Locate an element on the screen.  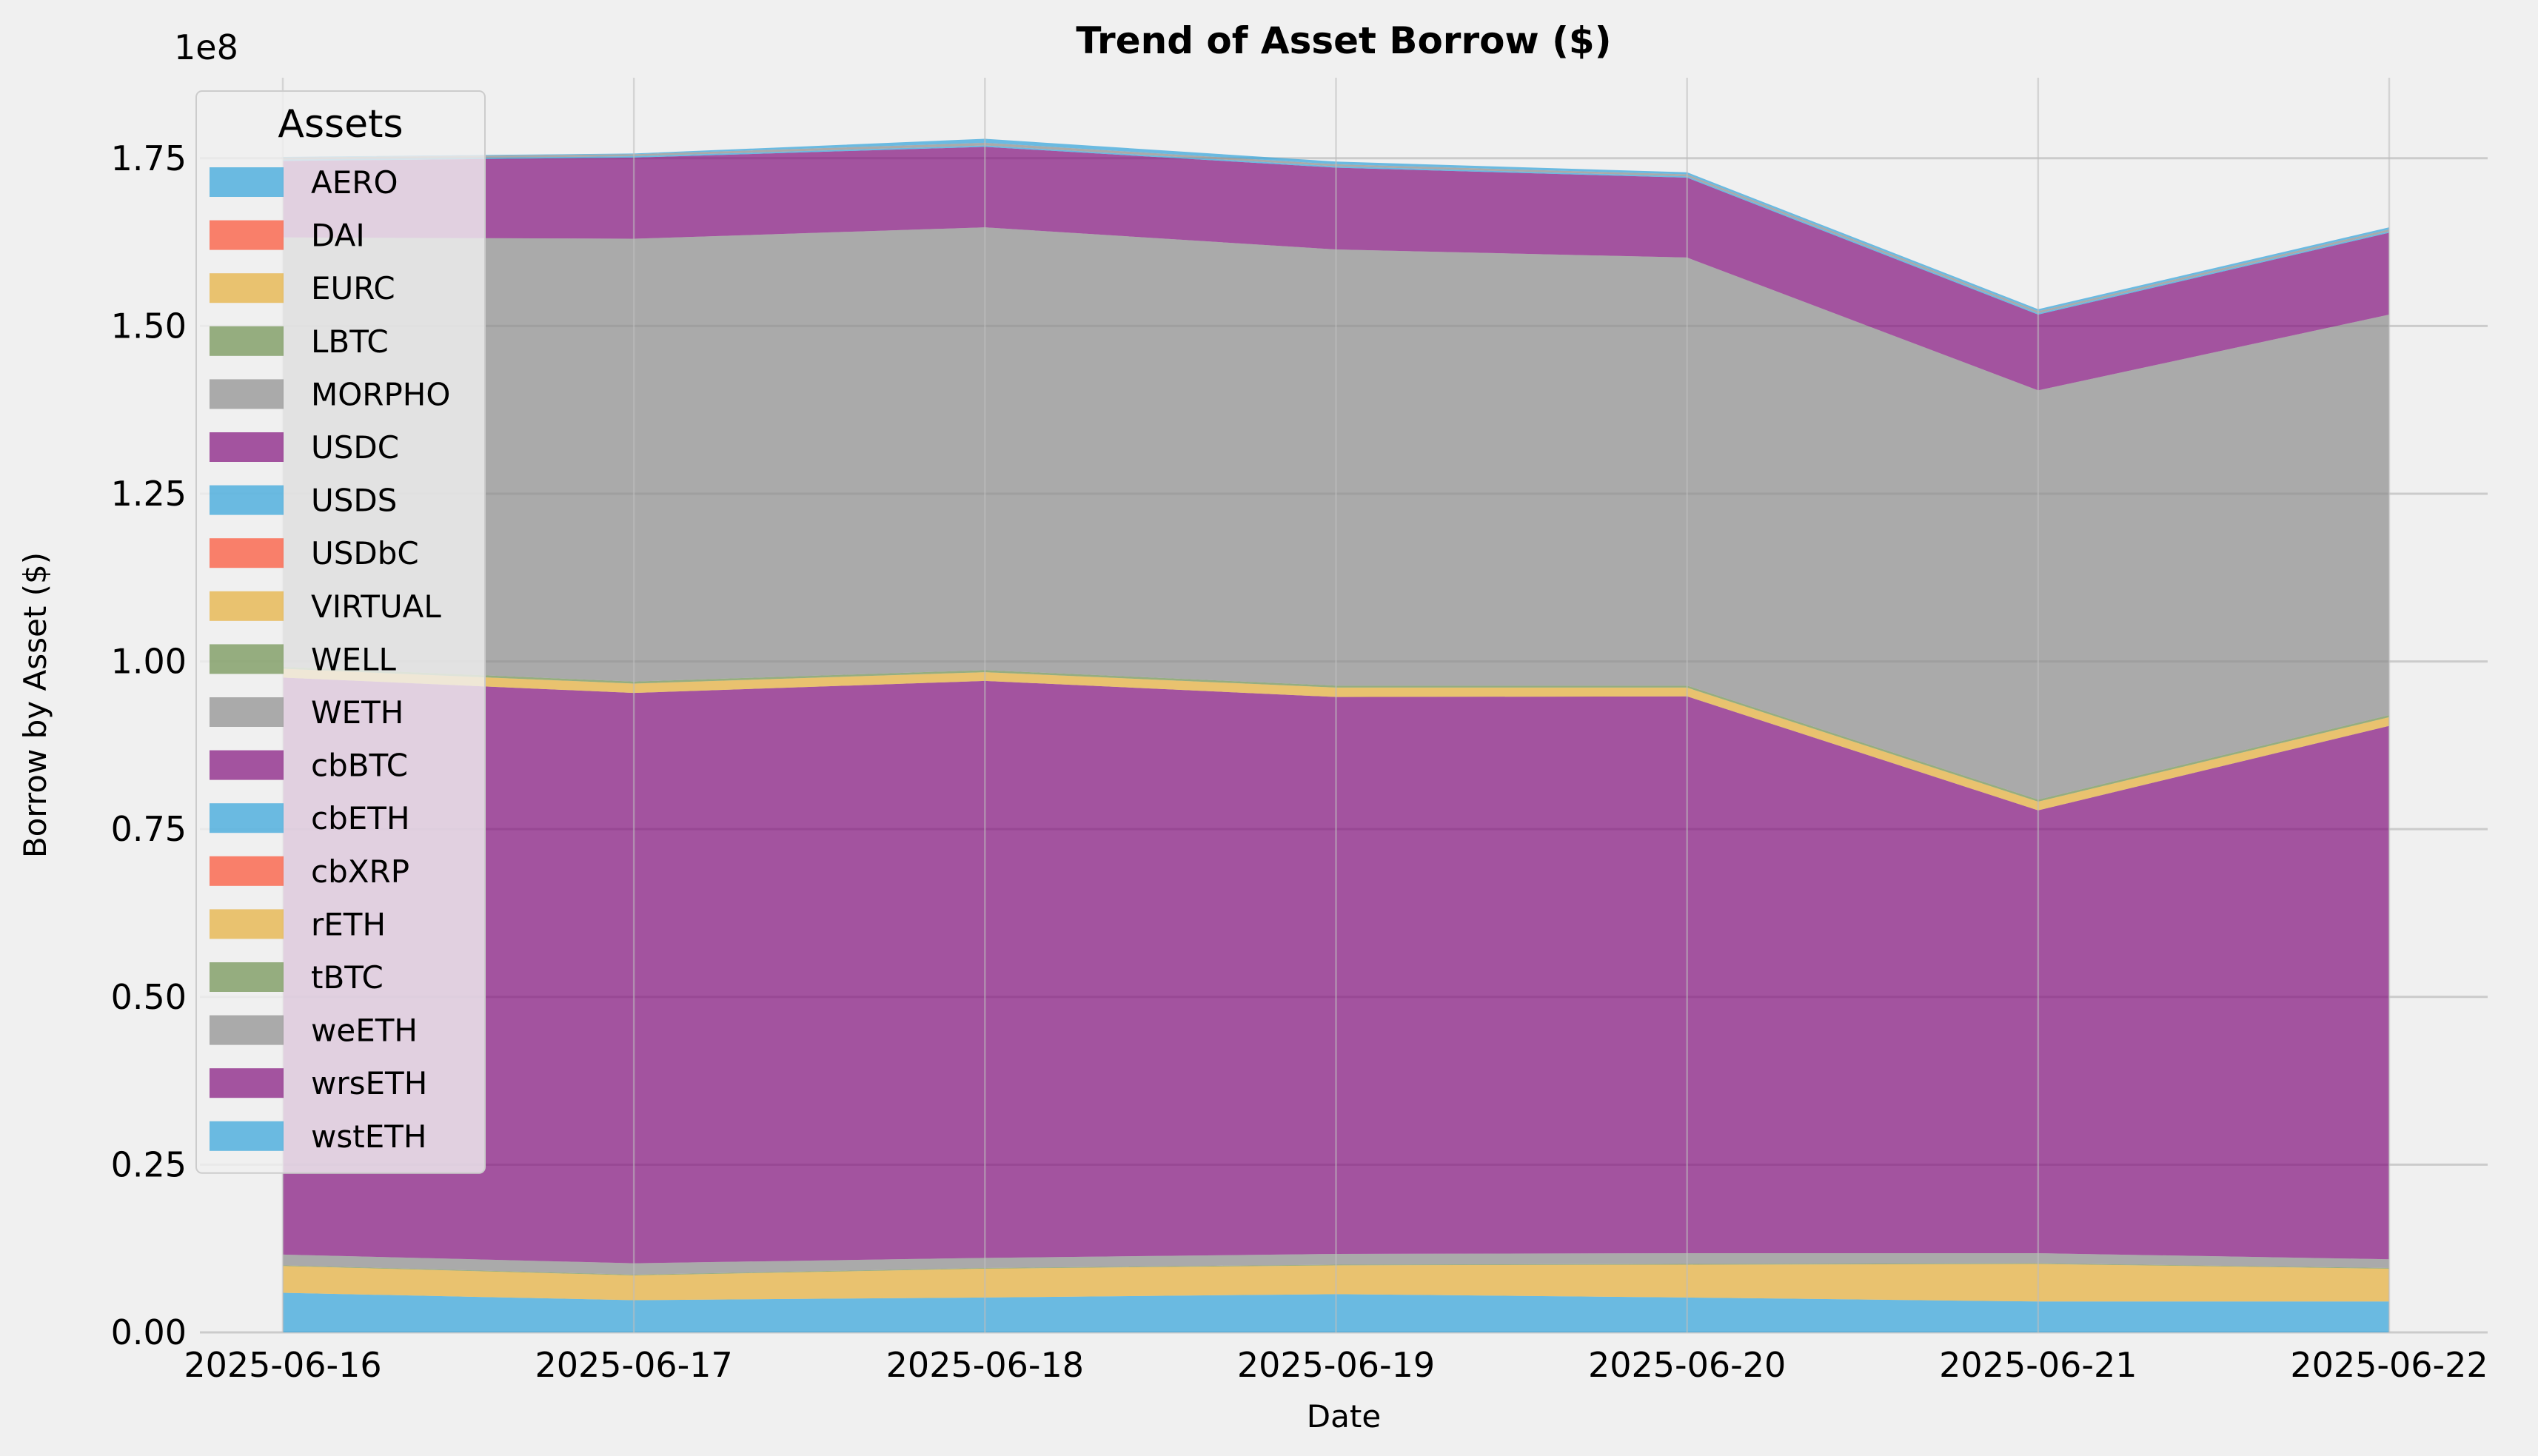
legend-item-WELL: WELL is located at coordinates (303, 659).